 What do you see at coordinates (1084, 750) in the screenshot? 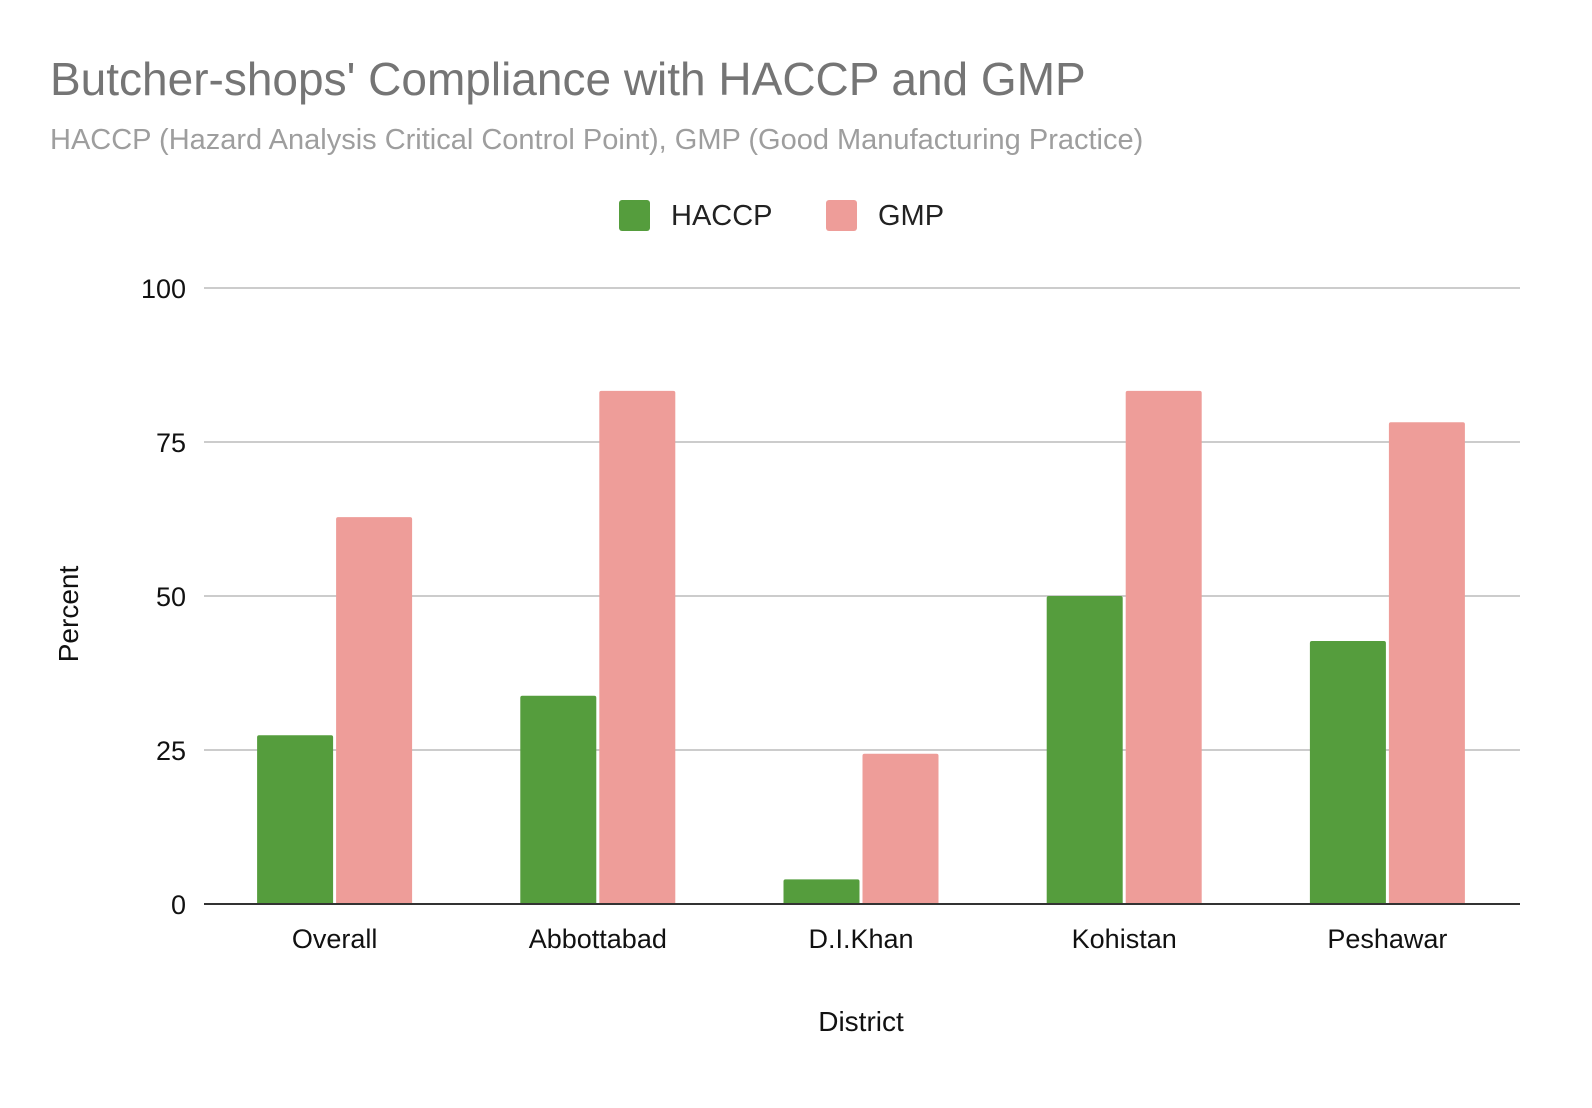
I see `bar-haccp-kohistan` at bounding box center [1084, 750].